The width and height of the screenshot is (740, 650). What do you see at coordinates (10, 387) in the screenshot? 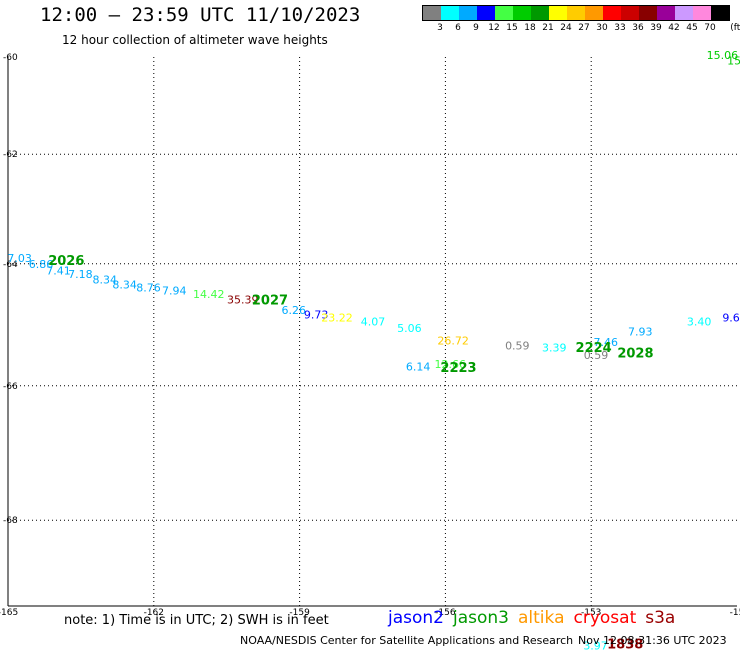
I see `lat-label: -66` at bounding box center [10, 387].